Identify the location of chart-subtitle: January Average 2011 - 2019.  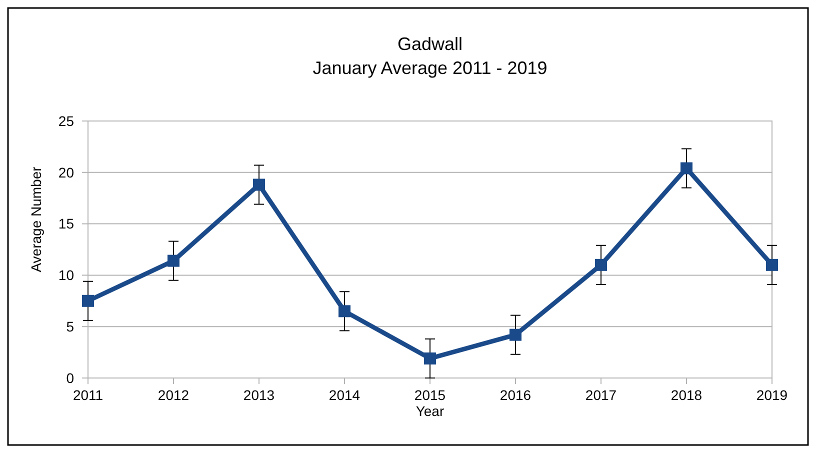
(430, 68).